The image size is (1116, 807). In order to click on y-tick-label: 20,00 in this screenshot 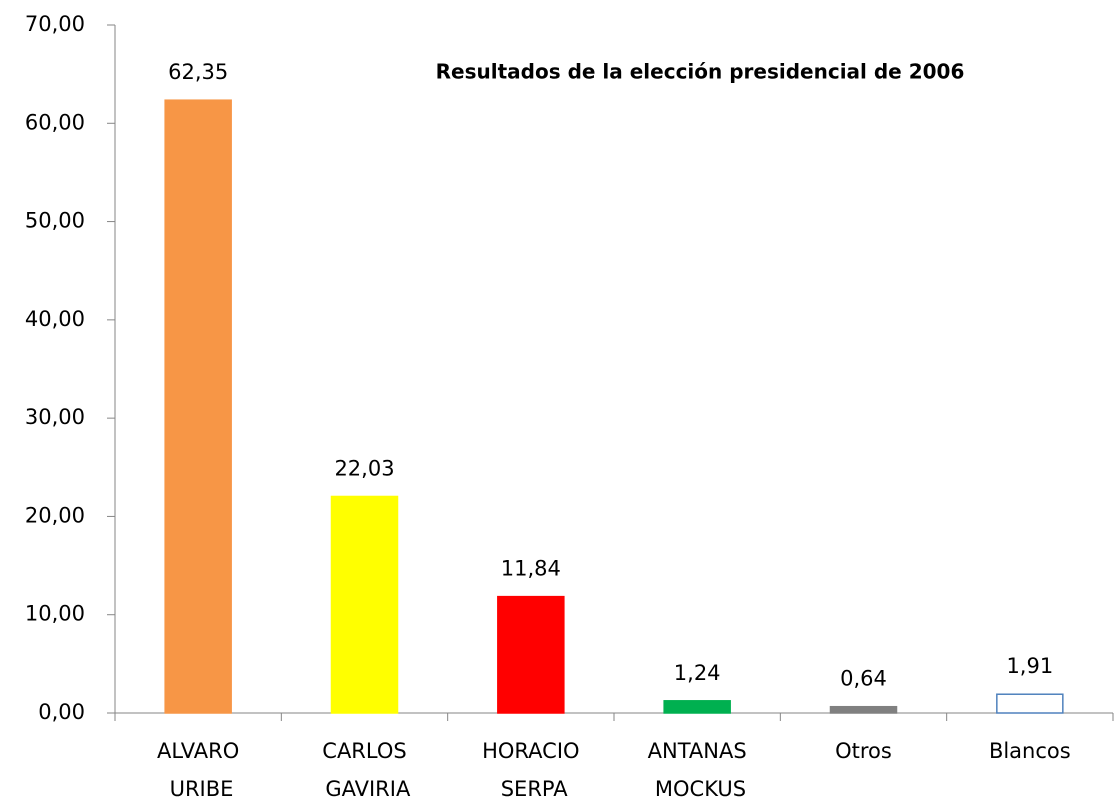, I will do `click(55, 515)`.